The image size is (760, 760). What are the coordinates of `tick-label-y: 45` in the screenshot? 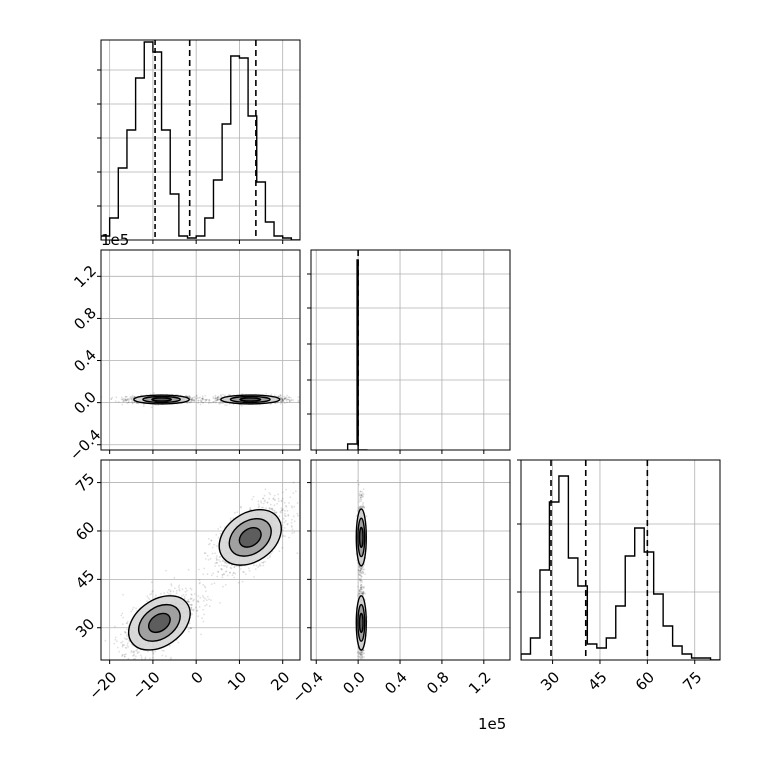 It's located at (85, 579).